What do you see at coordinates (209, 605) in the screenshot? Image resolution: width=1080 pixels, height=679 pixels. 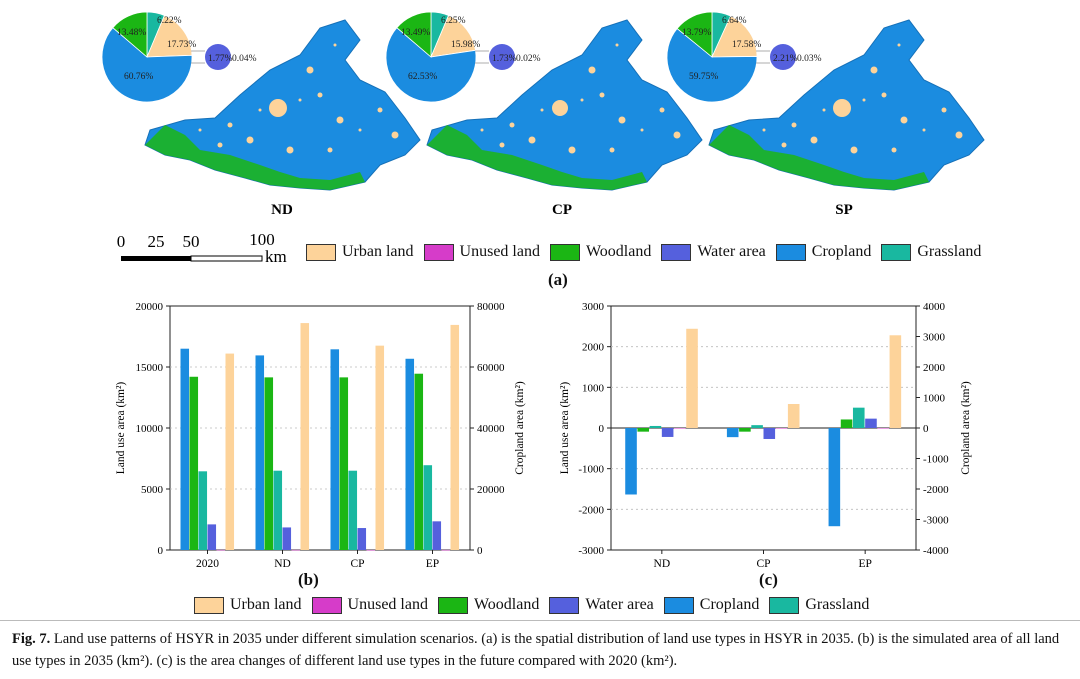 I see `swatch-urban` at bounding box center [209, 605].